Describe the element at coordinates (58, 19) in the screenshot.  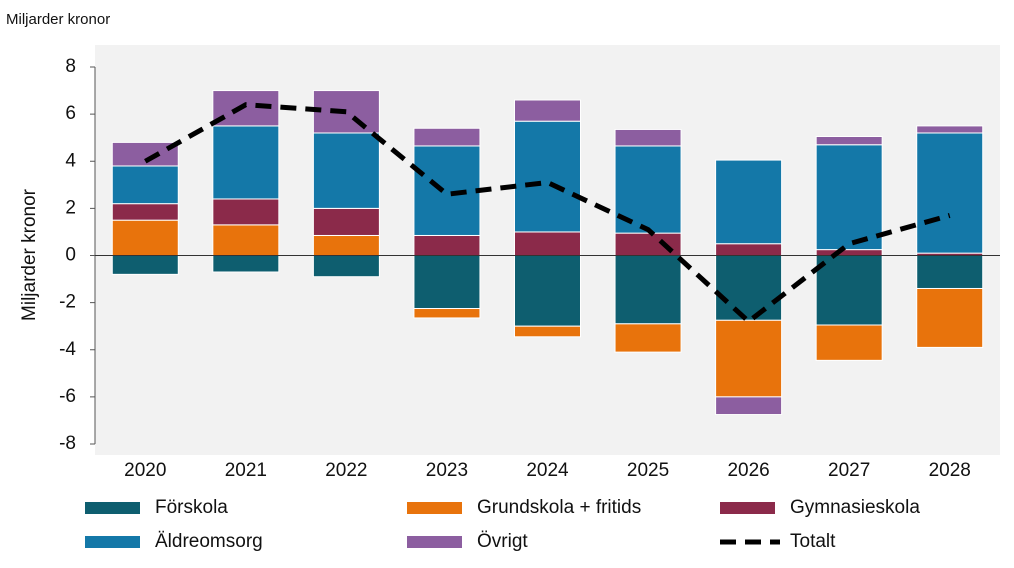
I see `unit-label: Miljarder kronor` at that location.